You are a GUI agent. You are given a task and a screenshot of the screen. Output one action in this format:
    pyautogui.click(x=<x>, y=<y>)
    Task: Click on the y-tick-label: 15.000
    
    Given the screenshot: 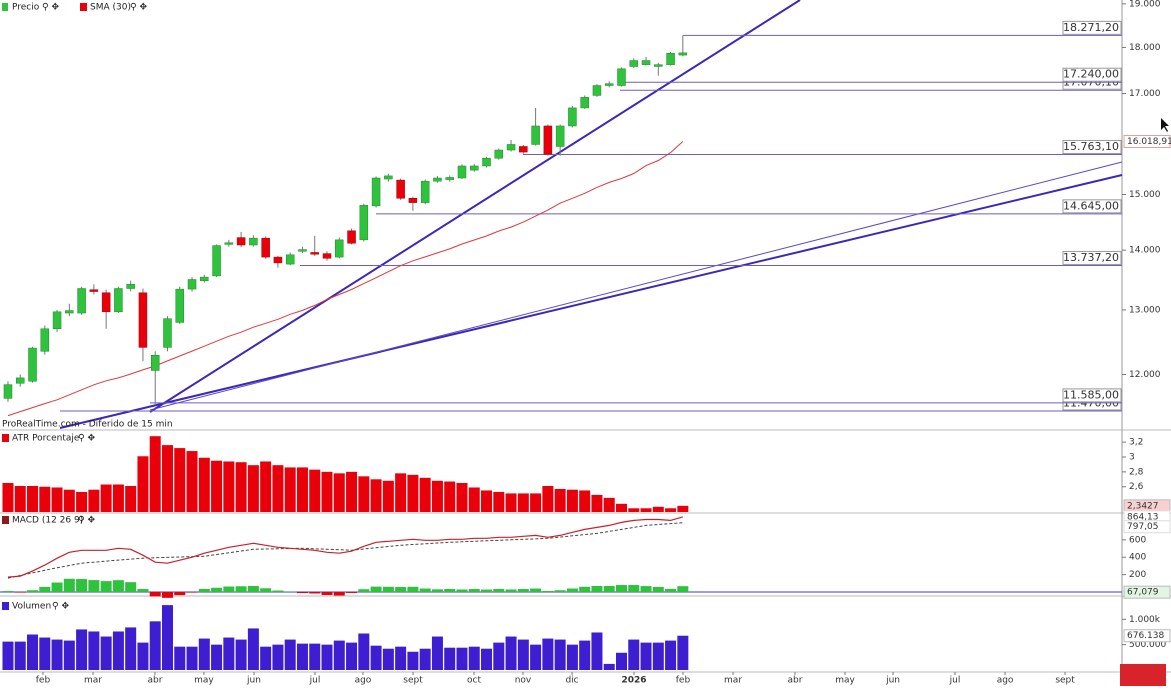 What is the action you would take?
    pyautogui.click(x=1145, y=195)
    